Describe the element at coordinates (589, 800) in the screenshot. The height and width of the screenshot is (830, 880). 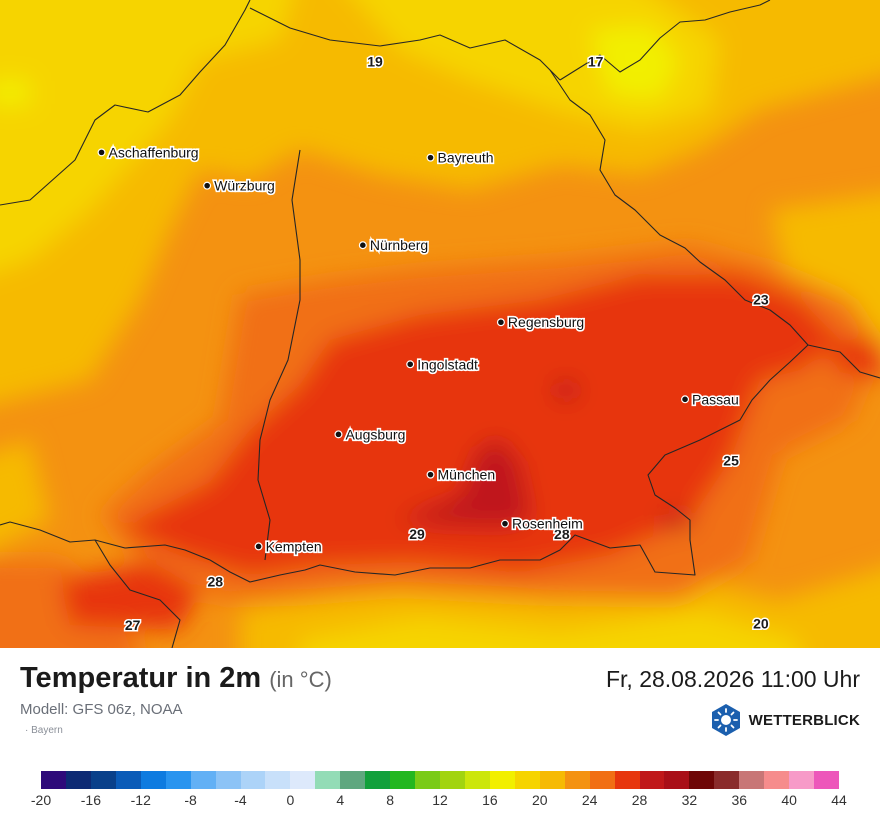
I see `legend-tick-label: 24` at that location.